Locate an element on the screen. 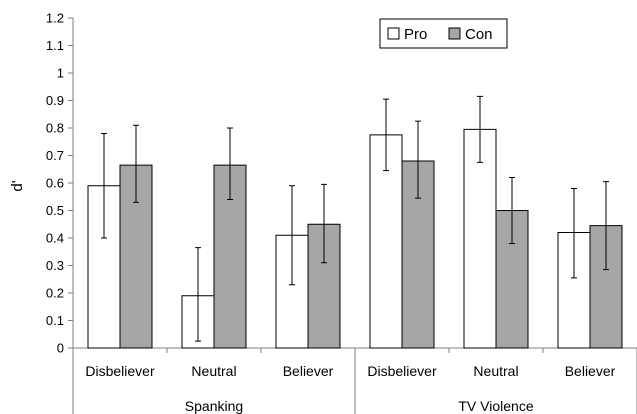 Image resolution: width=637 pixels, height=414 pixels. y-tick-label: 1.1 is located at coordinates (55, 45).